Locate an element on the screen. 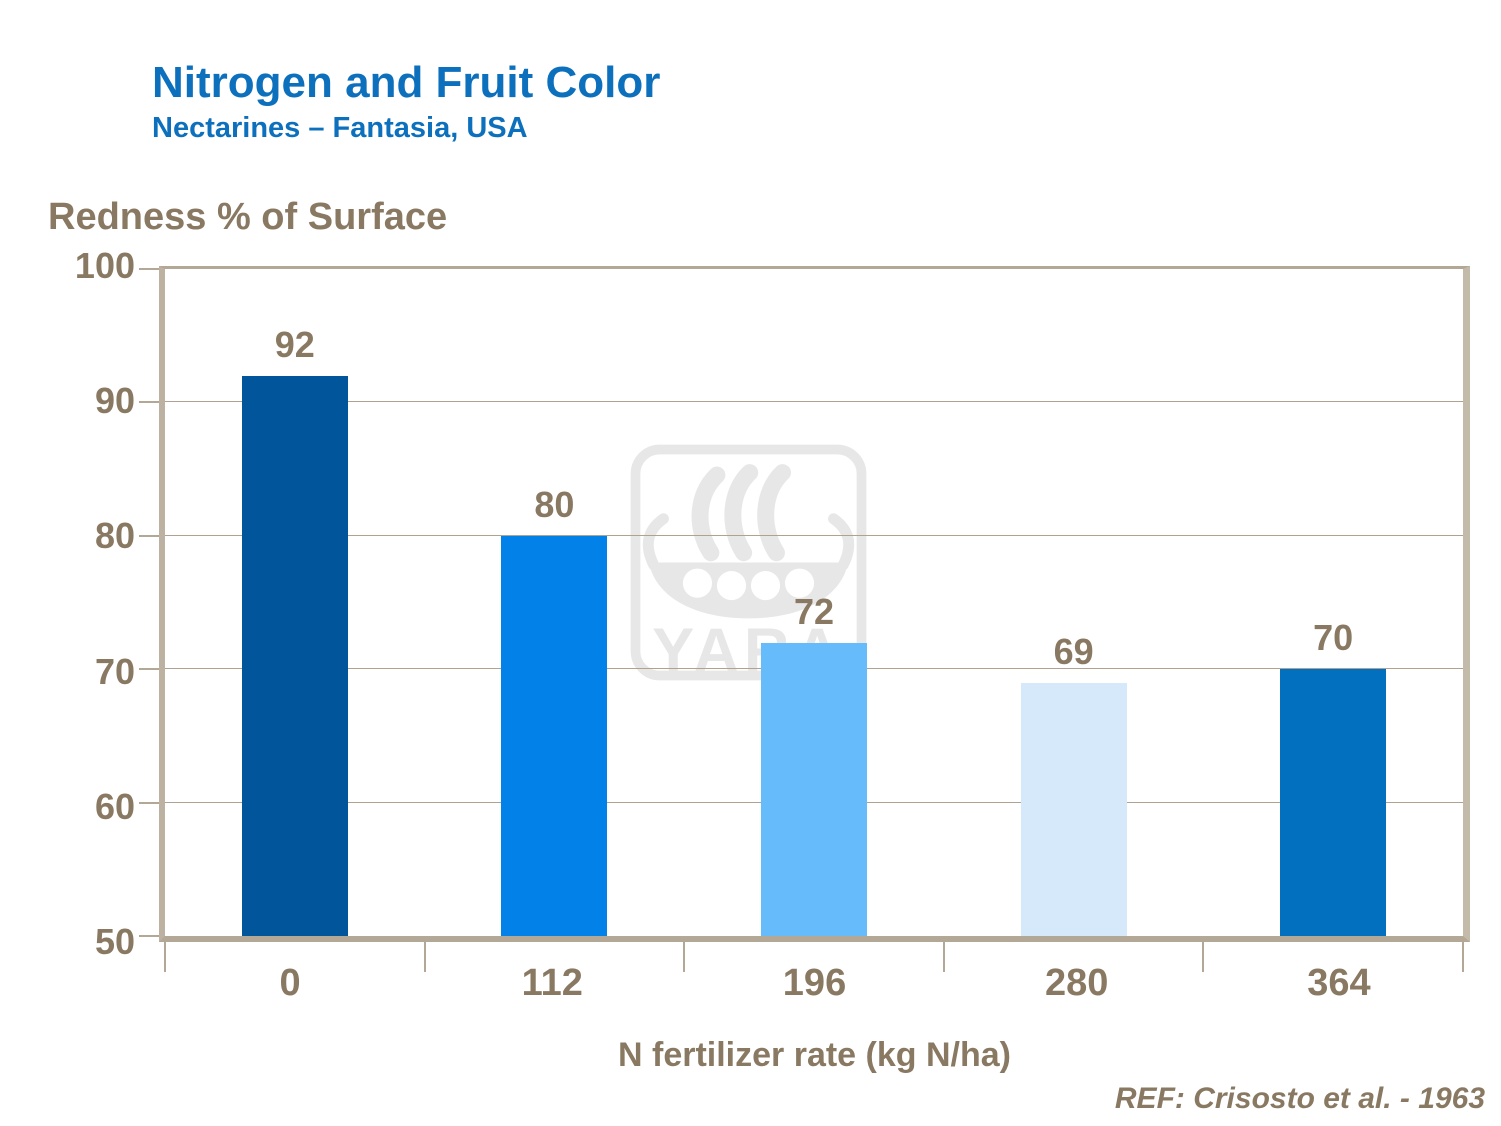 This screenshot has height=1126, width=1501. bar-value-label: 72 is located at coordinates (813, 611).